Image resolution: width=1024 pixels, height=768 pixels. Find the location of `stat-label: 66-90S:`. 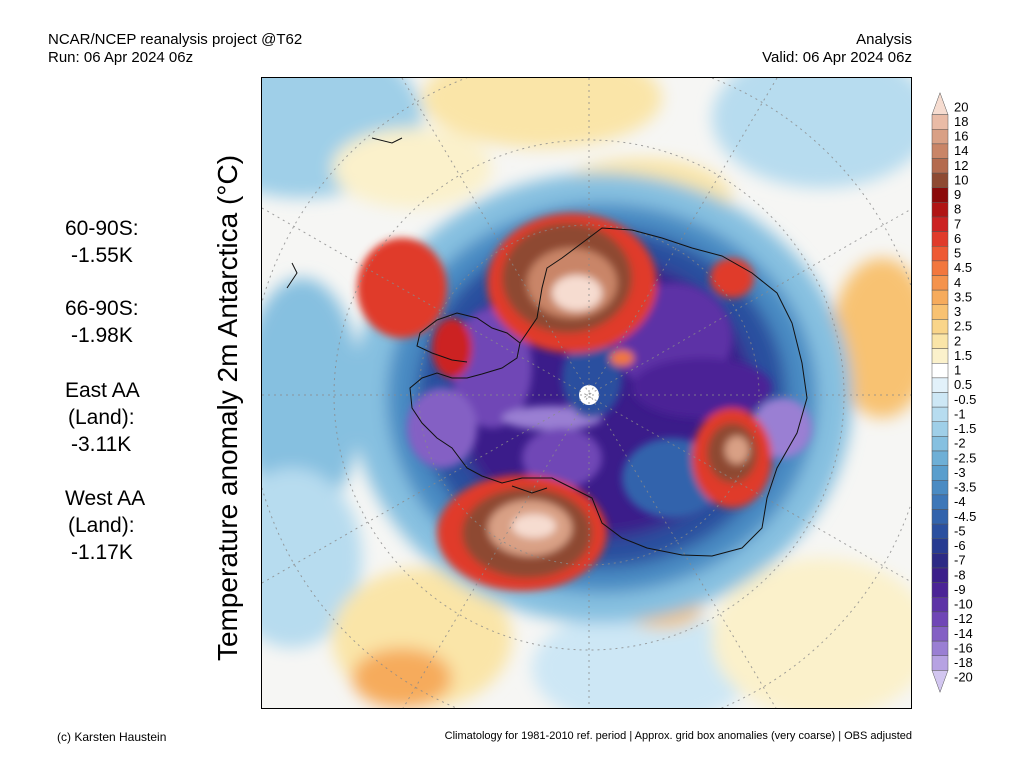

stat-label: 66-90S: is located at coordinates (102, 308).